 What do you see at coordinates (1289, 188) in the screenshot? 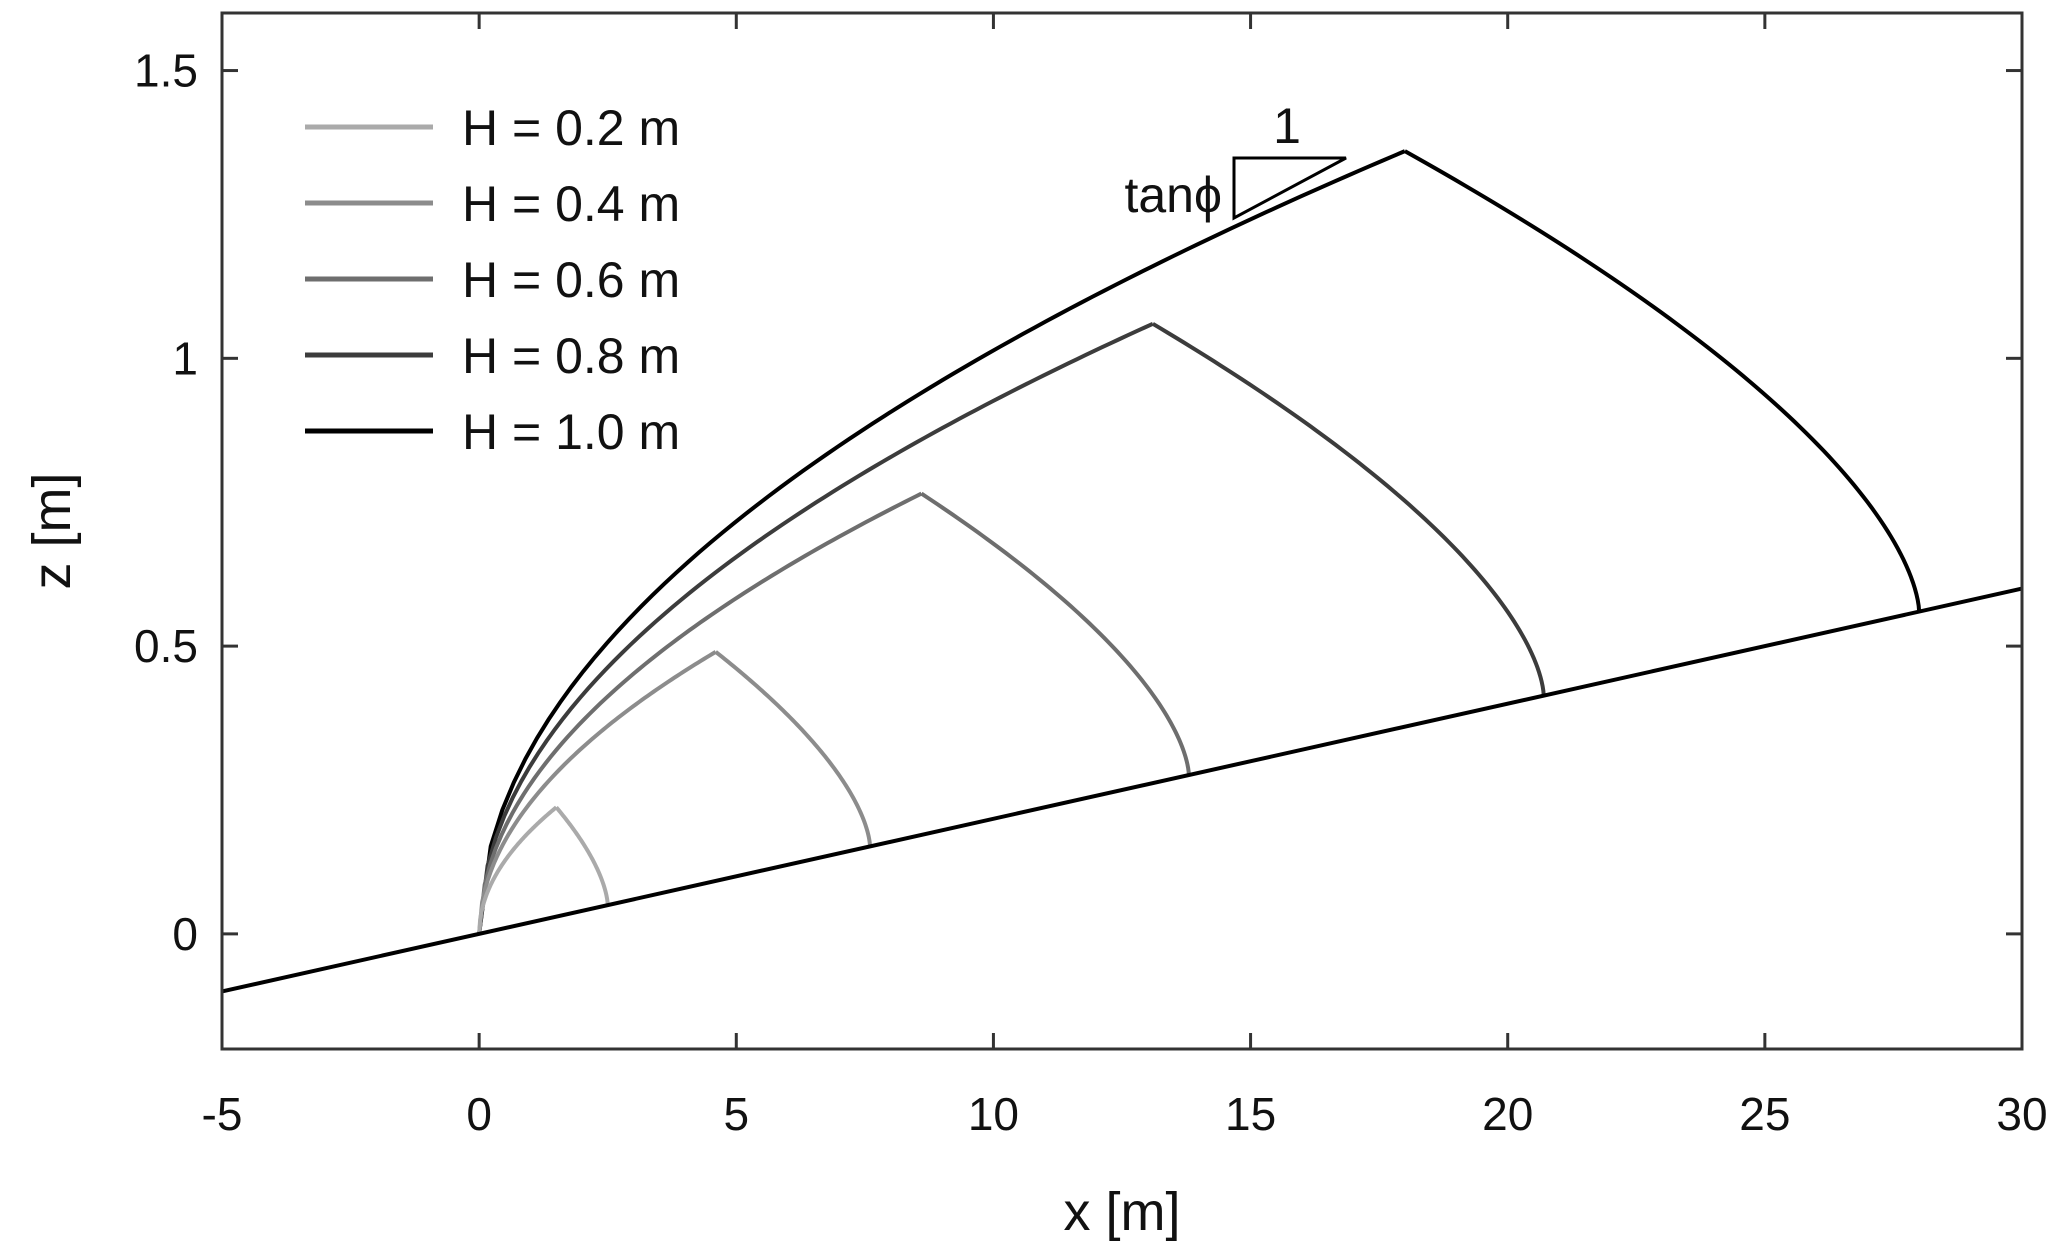
I see `slope-triangle` at bounding box center [1289, 188].